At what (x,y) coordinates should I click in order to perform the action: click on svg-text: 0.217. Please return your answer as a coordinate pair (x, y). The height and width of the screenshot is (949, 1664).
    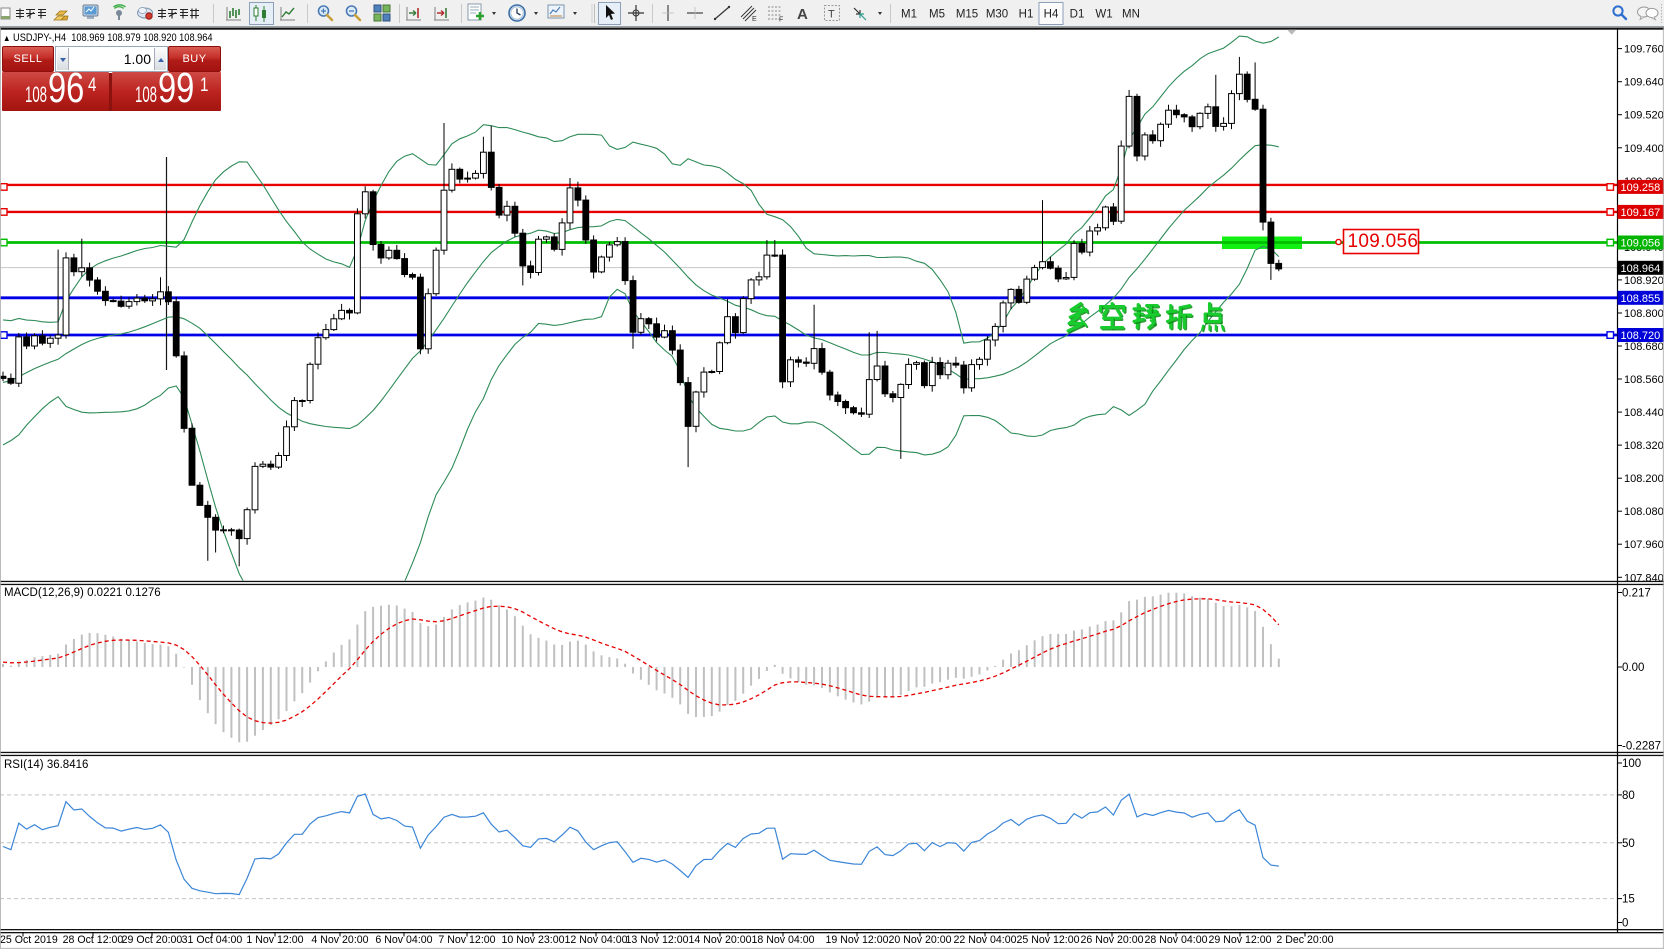
    Looking at the image, I should click on (1636, 594).